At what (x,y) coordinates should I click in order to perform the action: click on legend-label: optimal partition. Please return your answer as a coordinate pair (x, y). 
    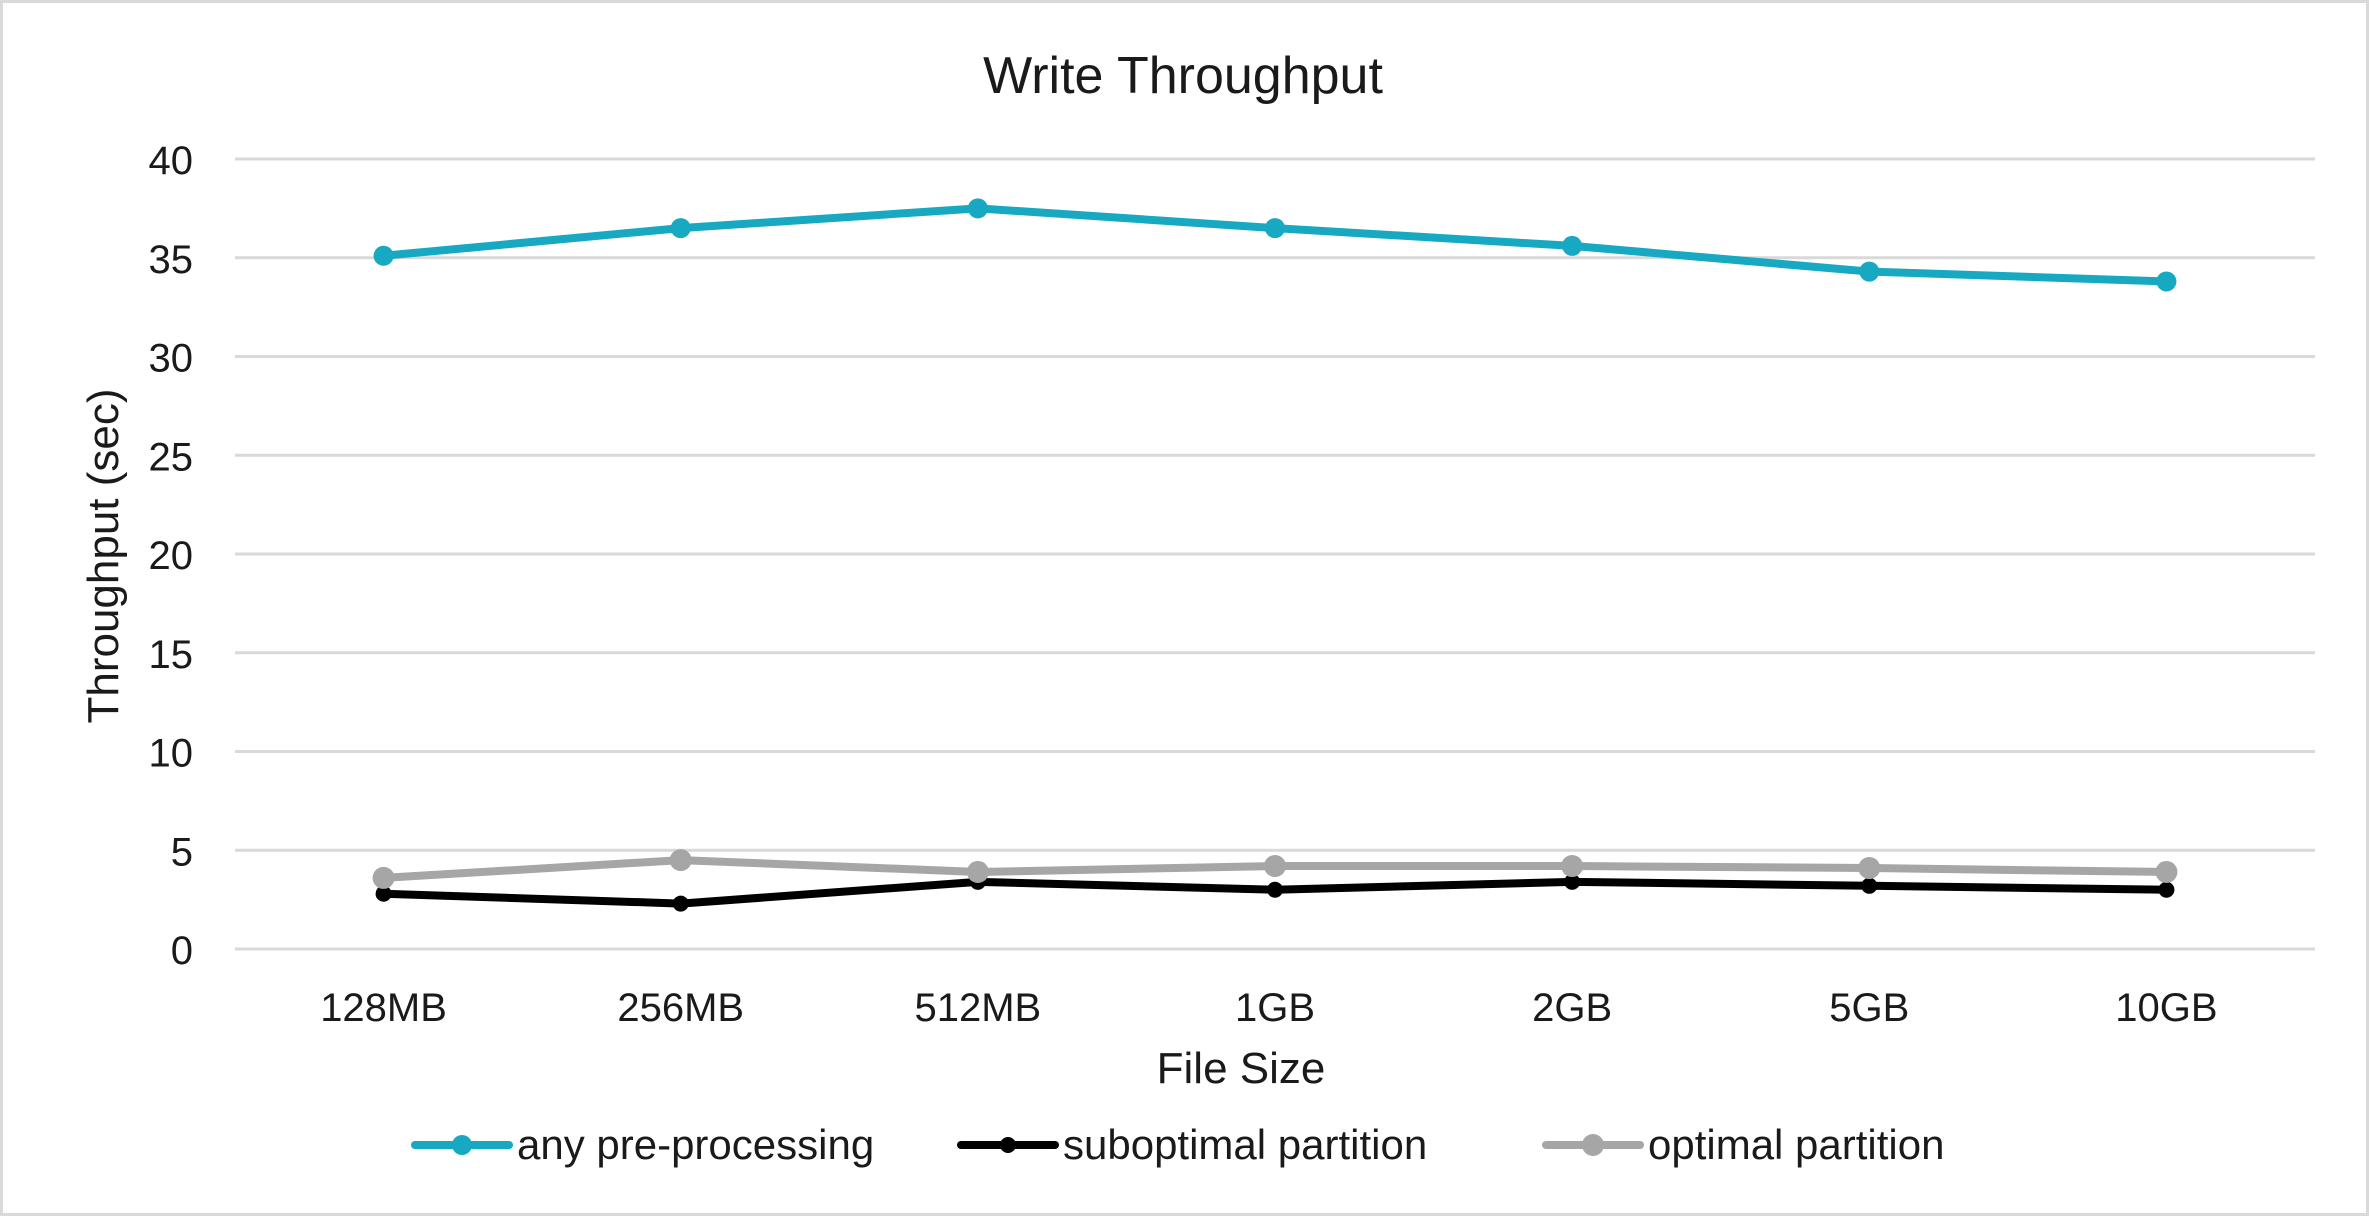
    Looking at the image, I should click on (1796, 1144).